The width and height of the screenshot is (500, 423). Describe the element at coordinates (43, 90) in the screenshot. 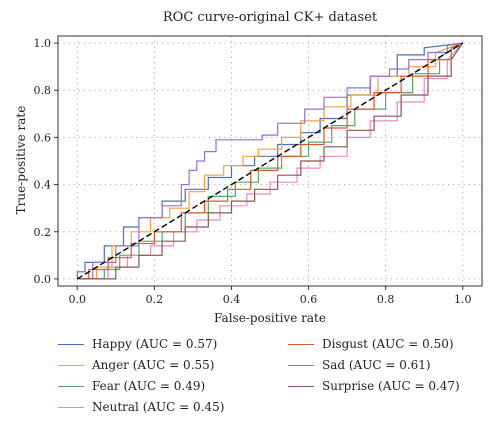

I see `y-tick-label-4: 0.8` at that location.